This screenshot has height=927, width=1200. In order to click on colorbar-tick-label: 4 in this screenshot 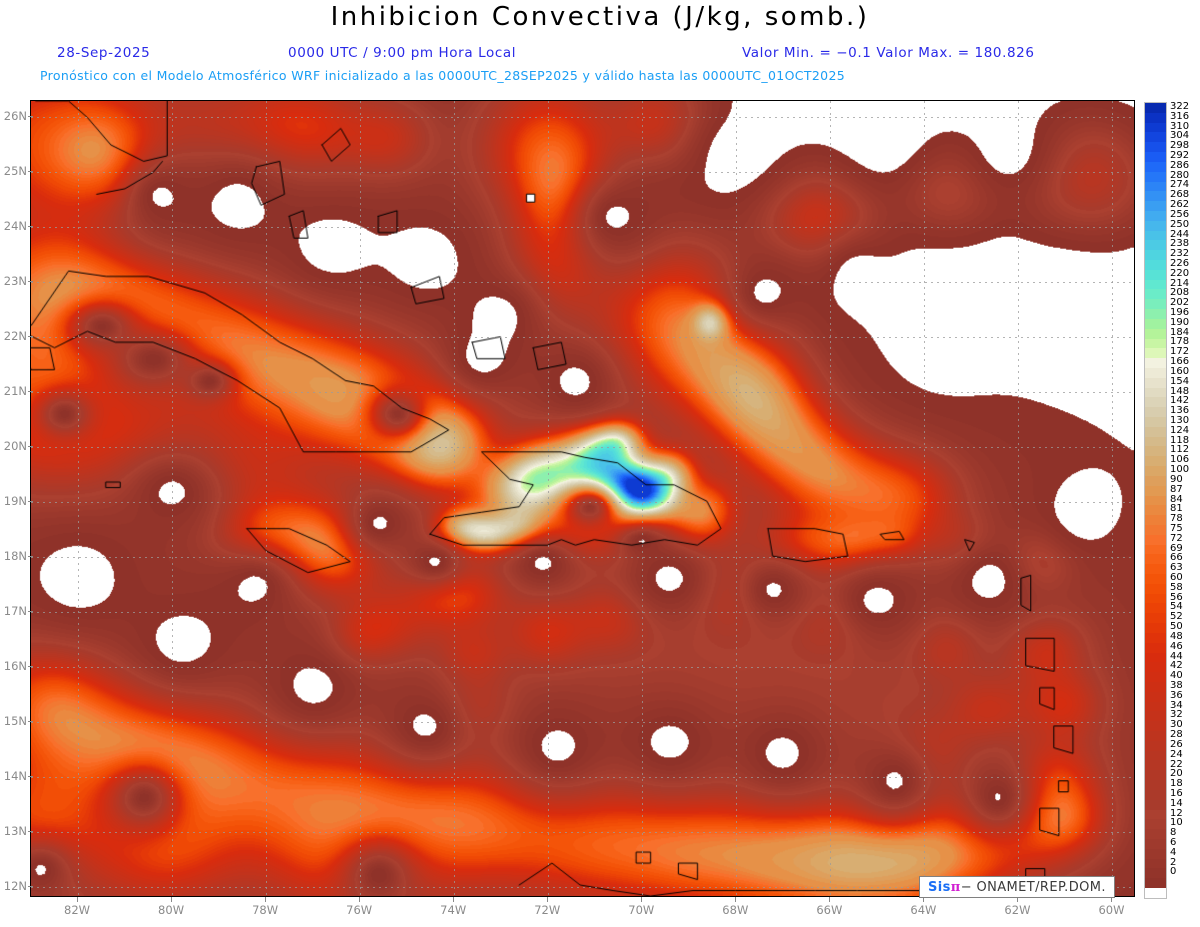, I will do `click(1173, 852)`.